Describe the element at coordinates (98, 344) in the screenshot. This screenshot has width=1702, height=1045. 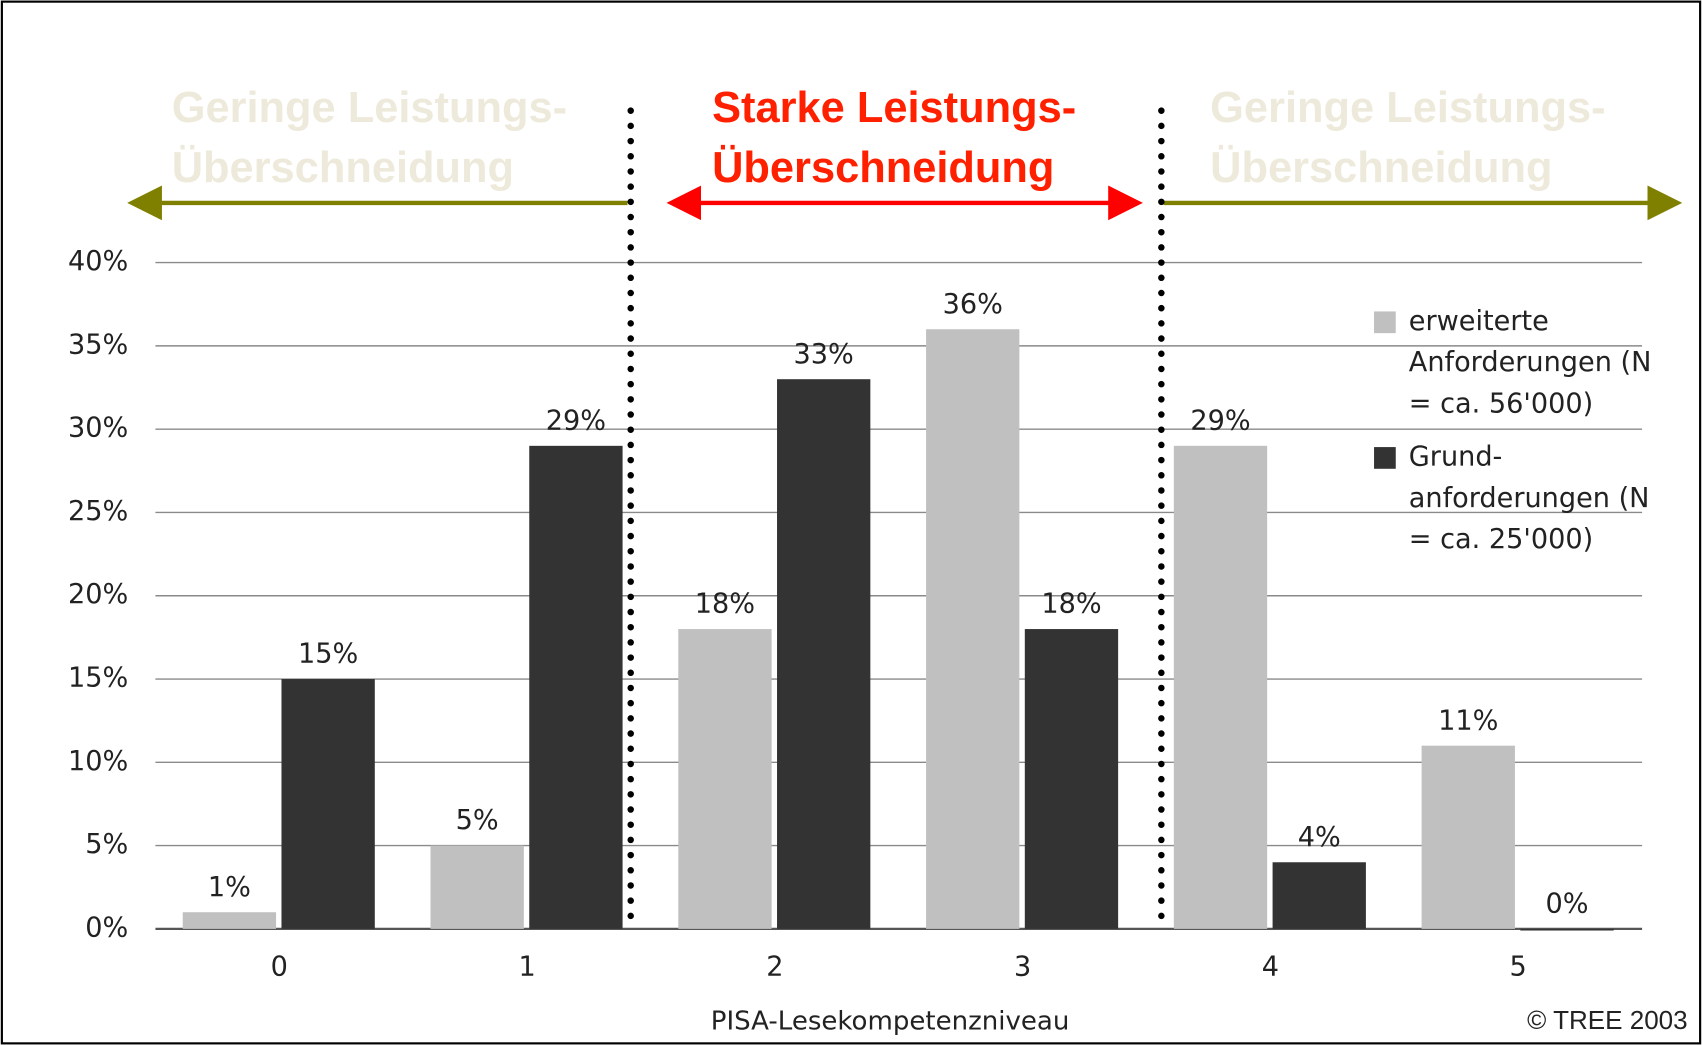
I see `y-tick-label: 35%` at that location.